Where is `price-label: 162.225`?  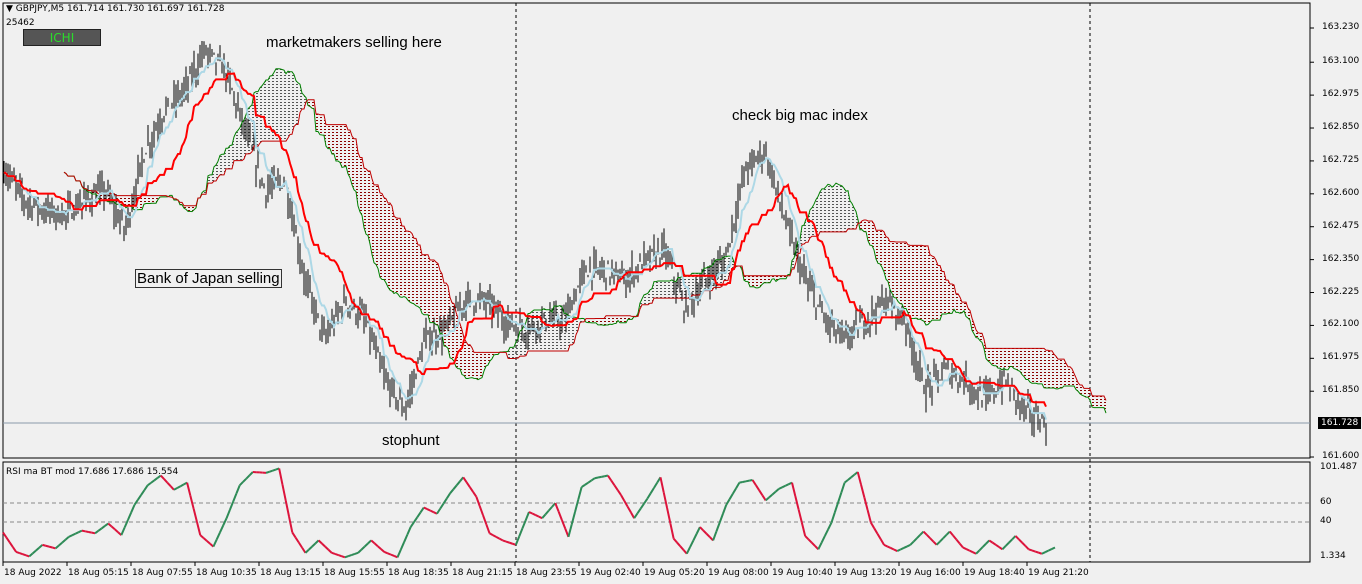 price-label: 162.225 is located at coordinates (1341, 291).